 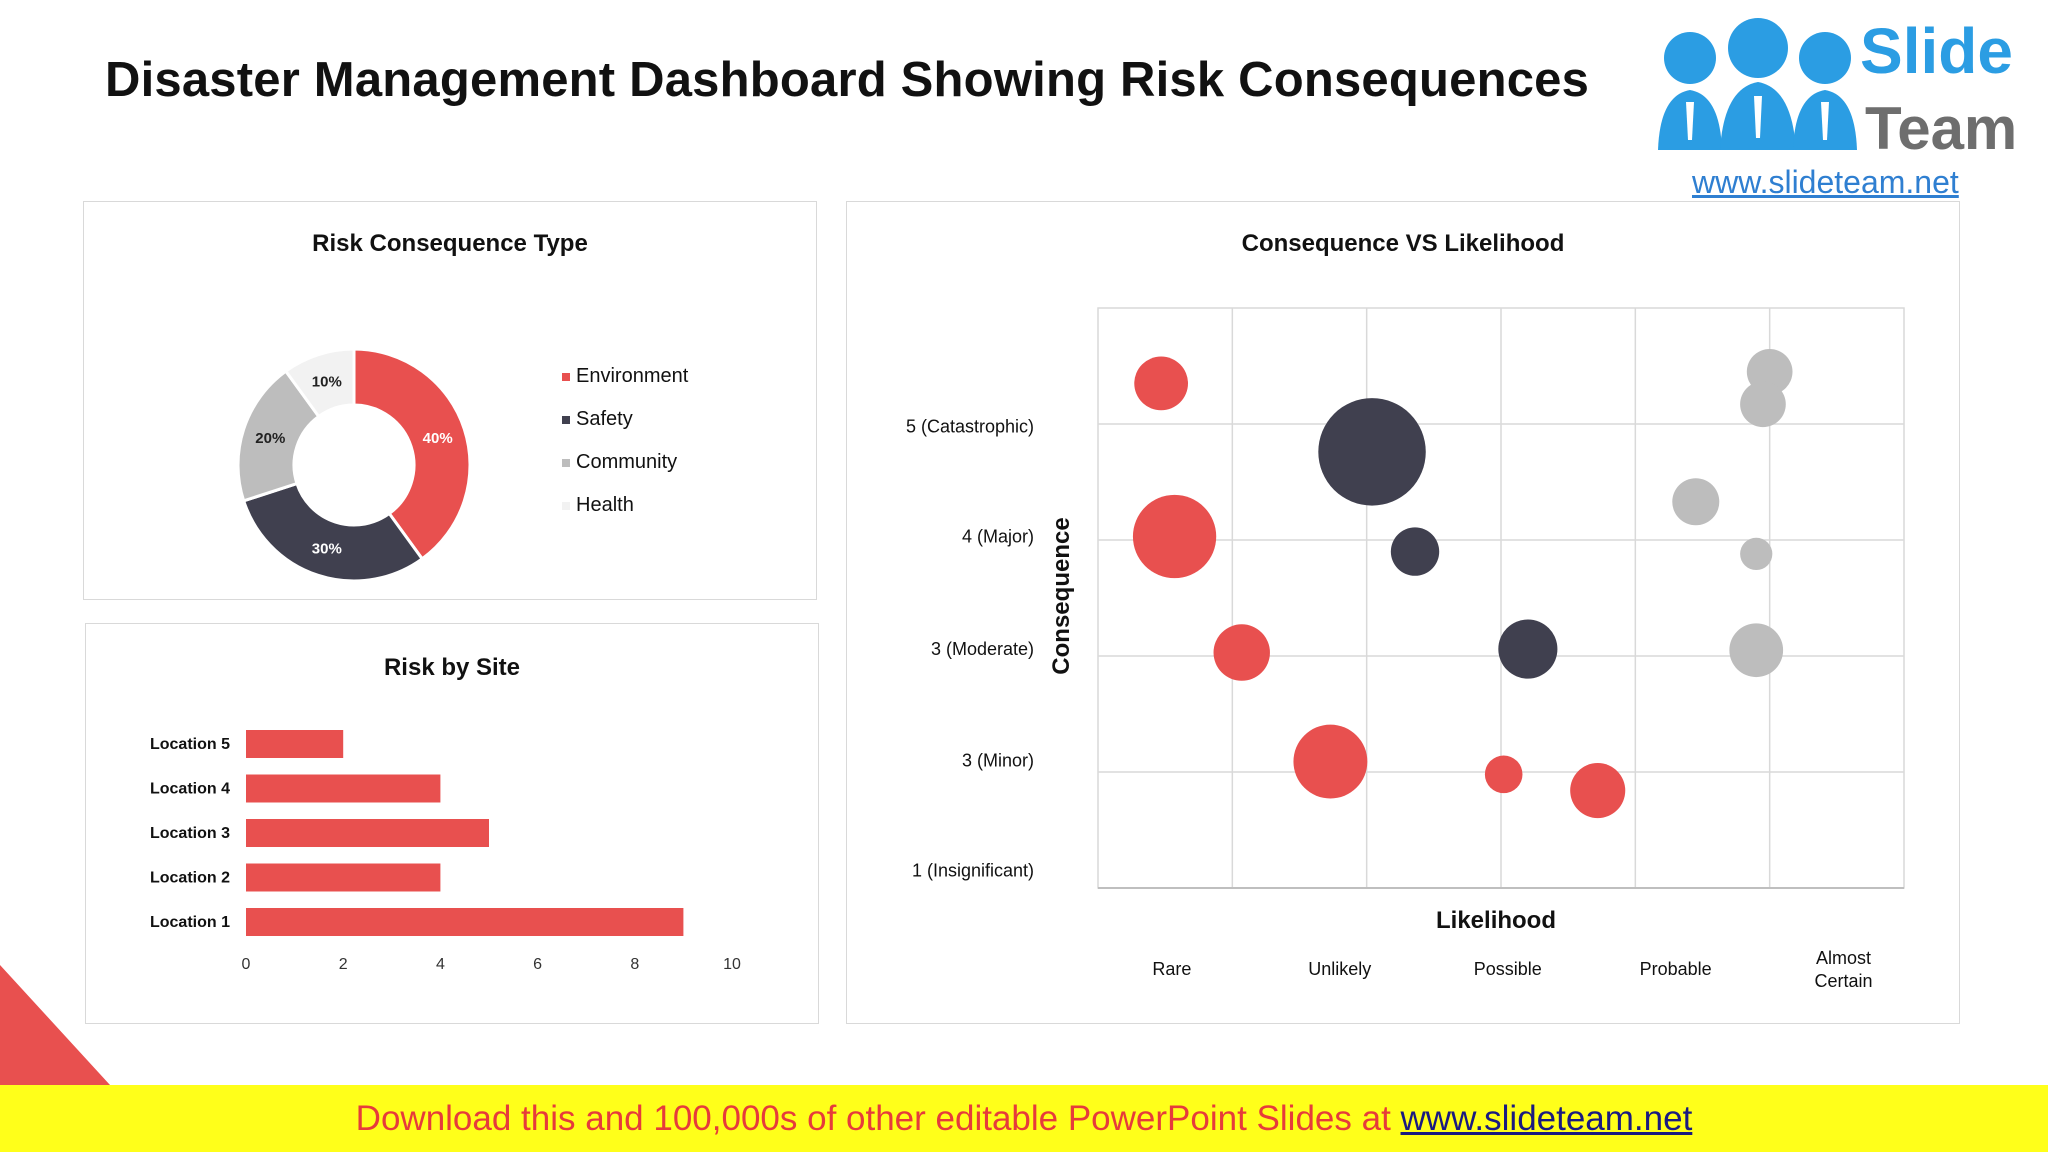 What do you see at coordinates (566, 377) in the screenshot?
I see `legend-swatch-environment` at bounding box center [566, 377].